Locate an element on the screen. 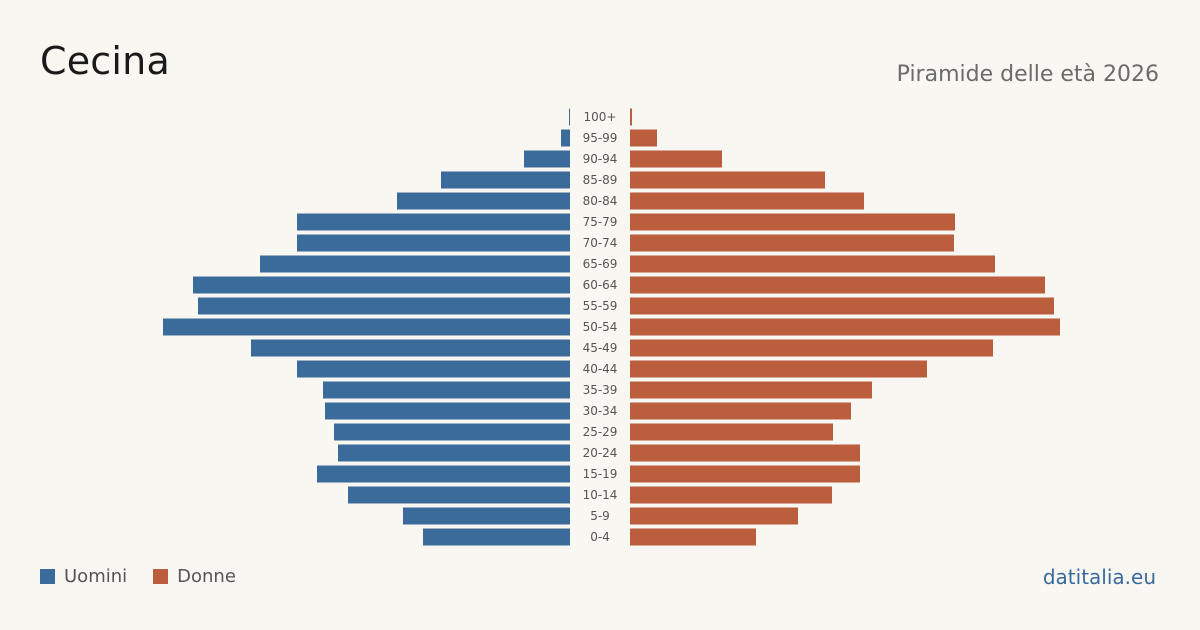 The height and width of the screenshot is (630, 1200). legend-item-women: Donne is located at coordinates (194, 576).